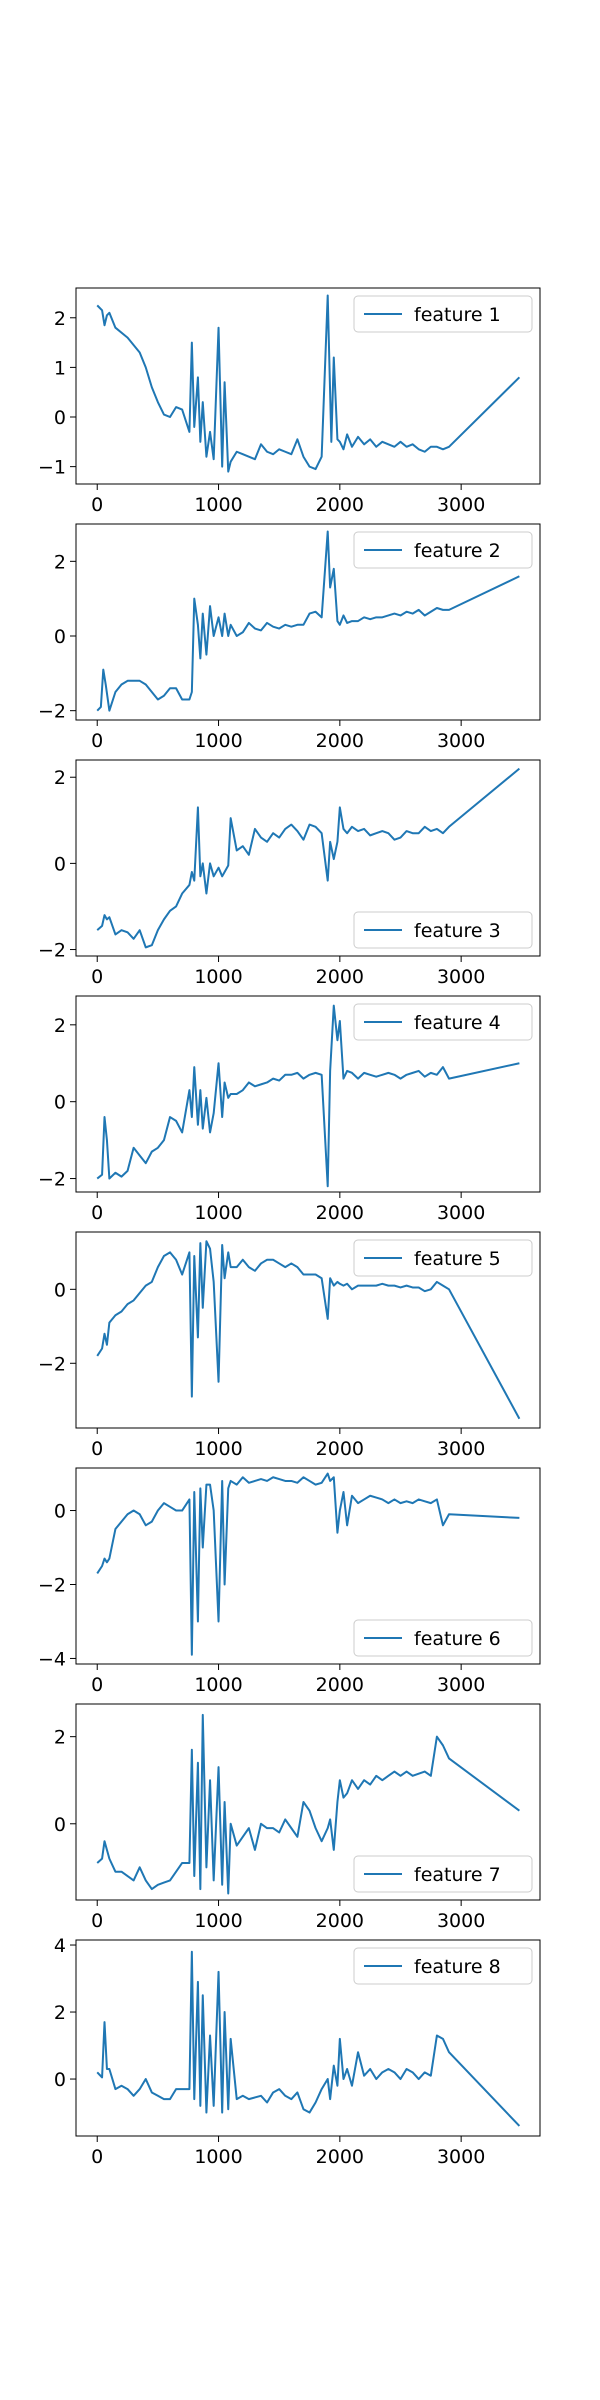  What do you see at coordinates (457, 1967) in the screenshot?
I see `legend-label: feature 8` at bounding box center [457, 1967].